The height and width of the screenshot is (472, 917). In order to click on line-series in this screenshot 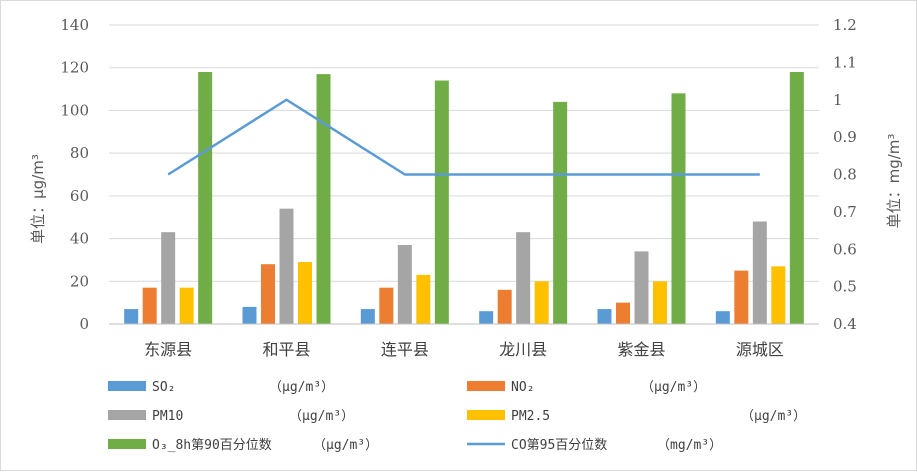, I will do `click(463, 137)`.